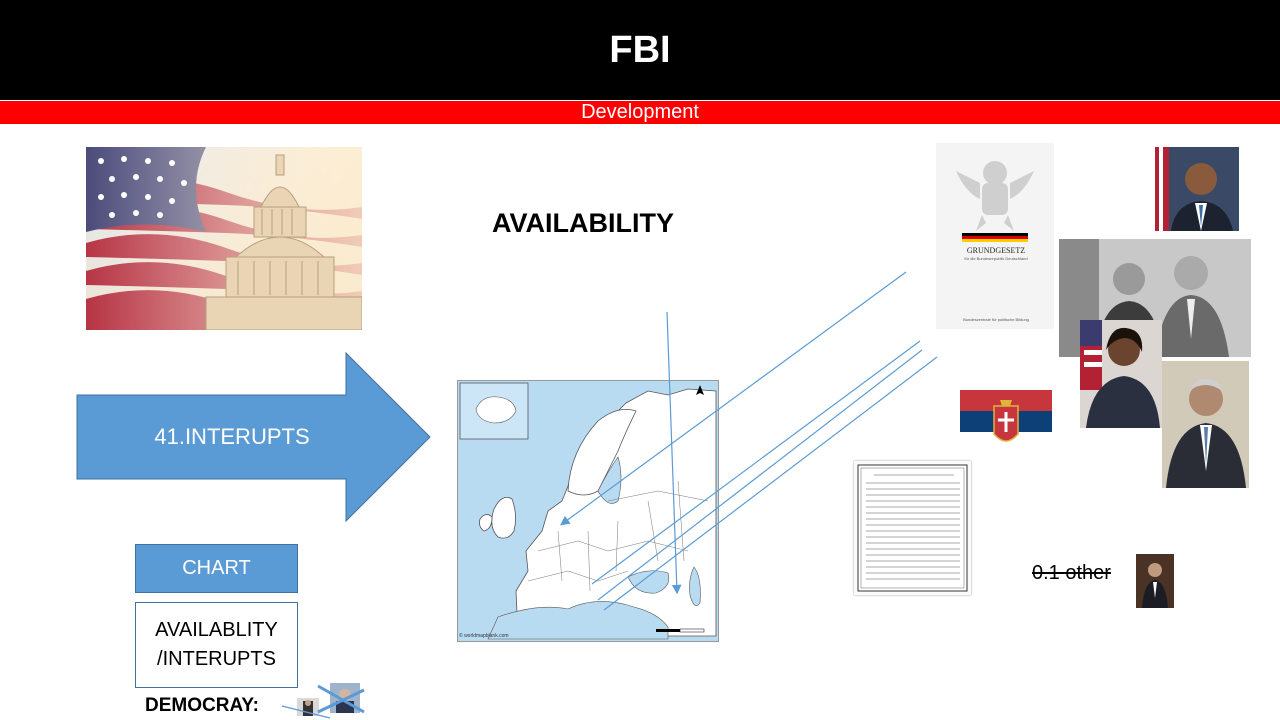  I want to click on interrupts-label: 41.INTERUPTS, so click(232, 436).